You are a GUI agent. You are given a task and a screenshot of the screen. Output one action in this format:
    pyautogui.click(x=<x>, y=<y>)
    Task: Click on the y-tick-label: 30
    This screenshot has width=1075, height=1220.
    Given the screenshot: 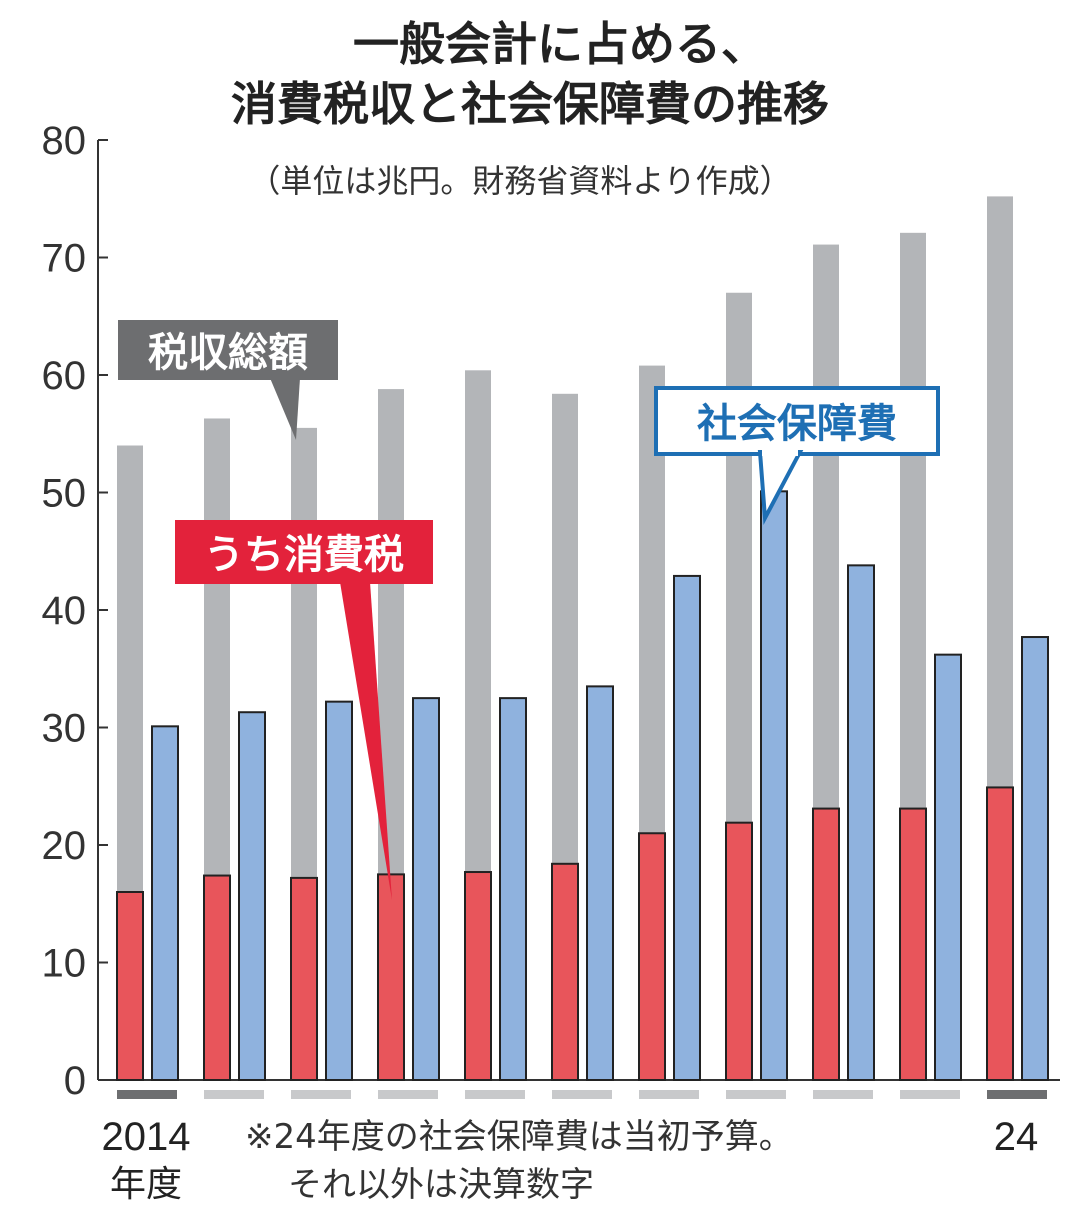 What is the action you would take?
    pyautogui.click(x=64, y=729)
    